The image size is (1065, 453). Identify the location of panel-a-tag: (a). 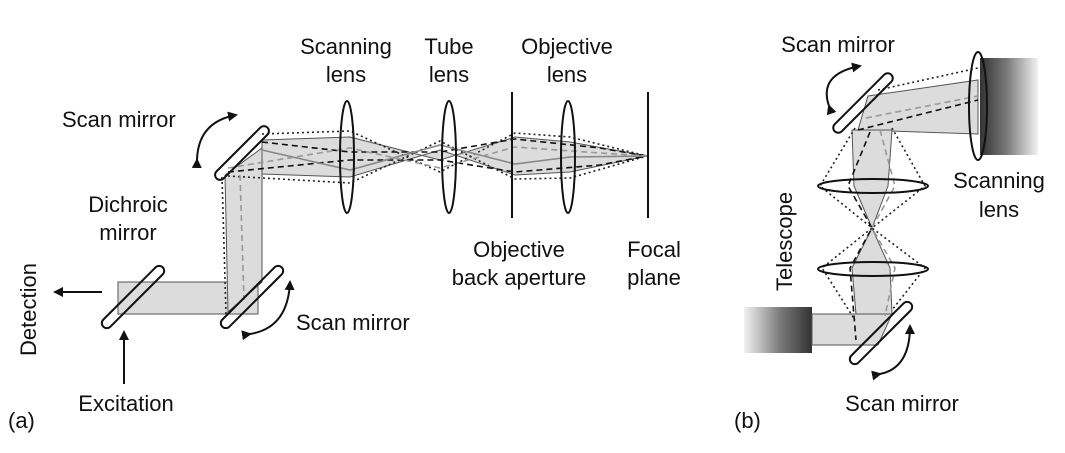
(21, 420).